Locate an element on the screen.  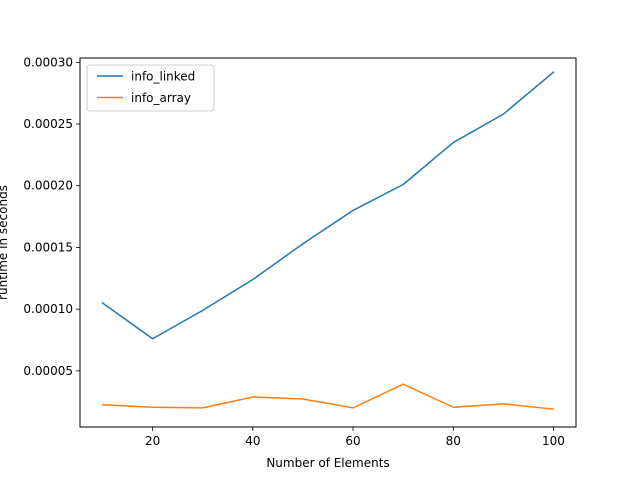
x-tick-label: 100 is located at coordinates (553, 441).